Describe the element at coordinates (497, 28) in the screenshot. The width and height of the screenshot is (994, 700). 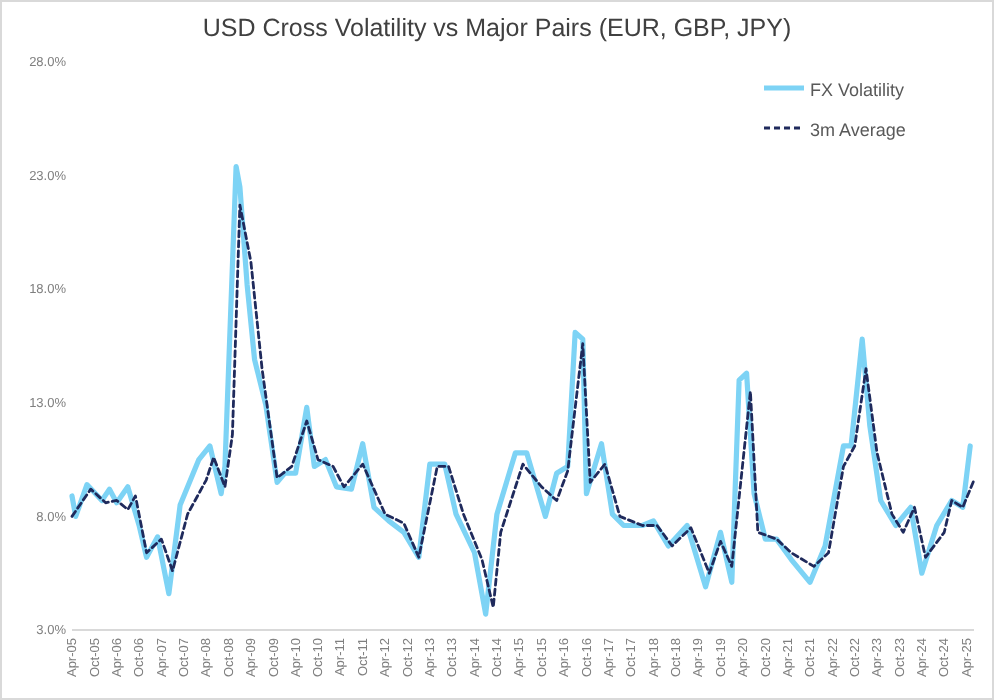
I see `chart-title: USD Cross Volatility vs Major Pairs (EUR, GBP, JPY)` at that location.